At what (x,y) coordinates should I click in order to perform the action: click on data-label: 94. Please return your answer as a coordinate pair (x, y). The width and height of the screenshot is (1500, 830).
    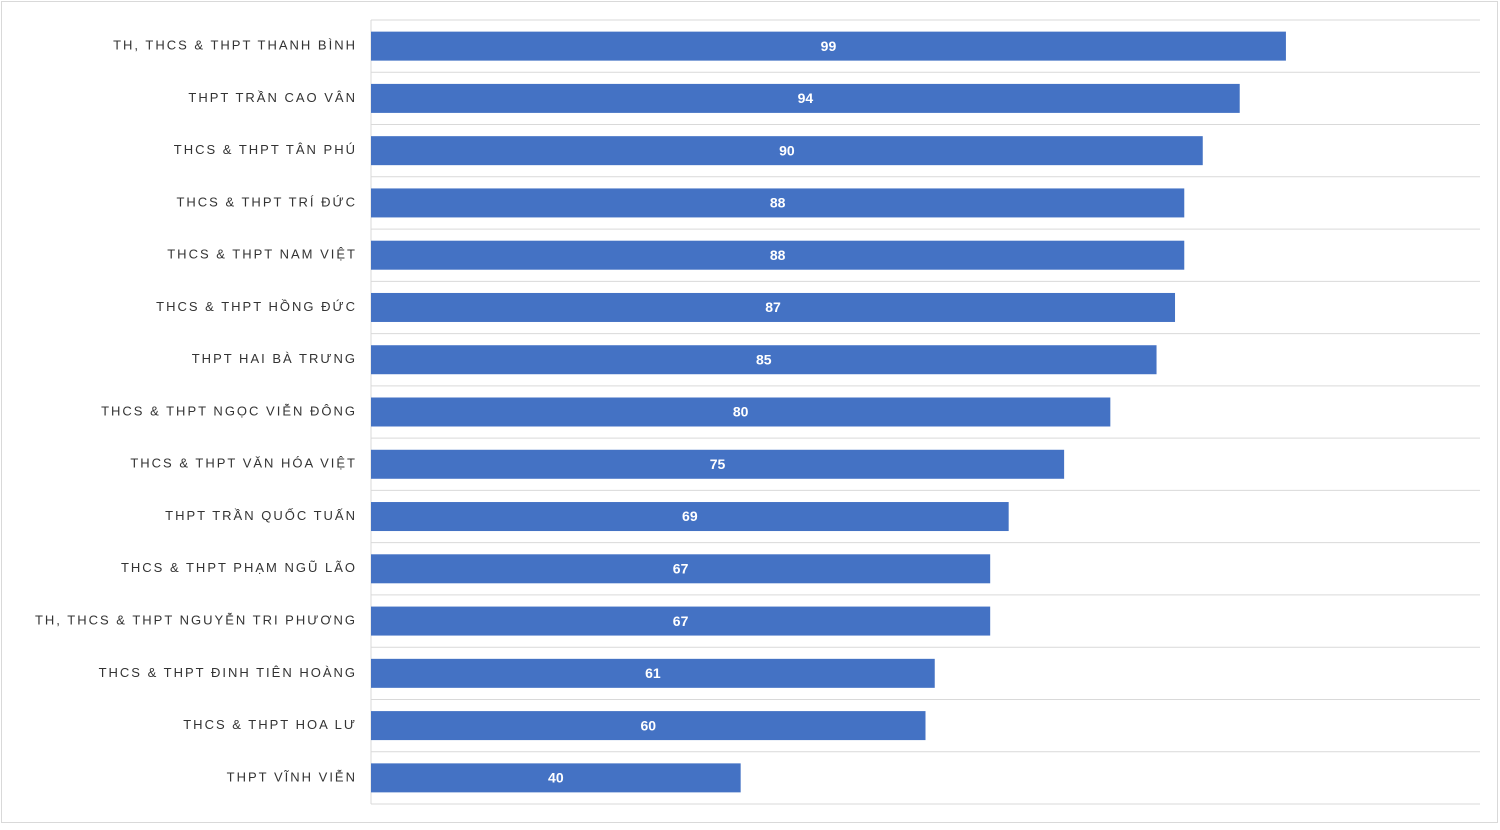
    Looking at the image, I should click on (806, 98).